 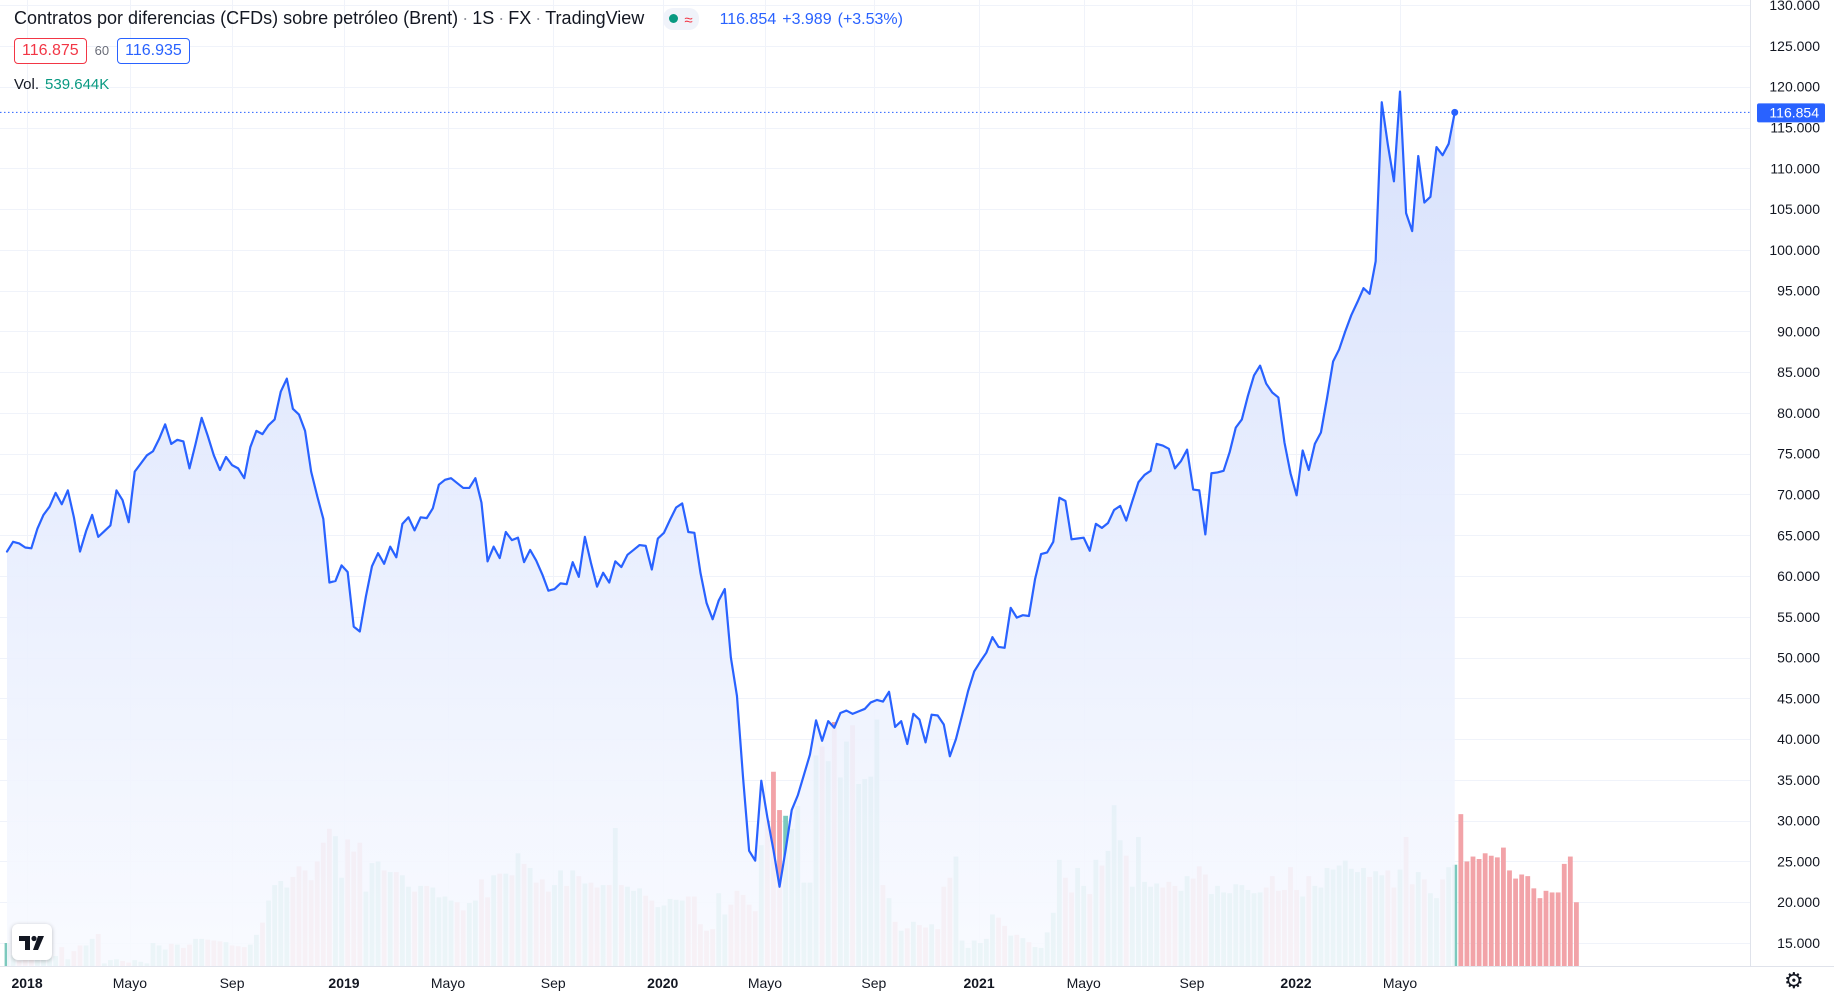 I want to click on price-axis-tick-label: 55.000, so click(x=1798, y=617).